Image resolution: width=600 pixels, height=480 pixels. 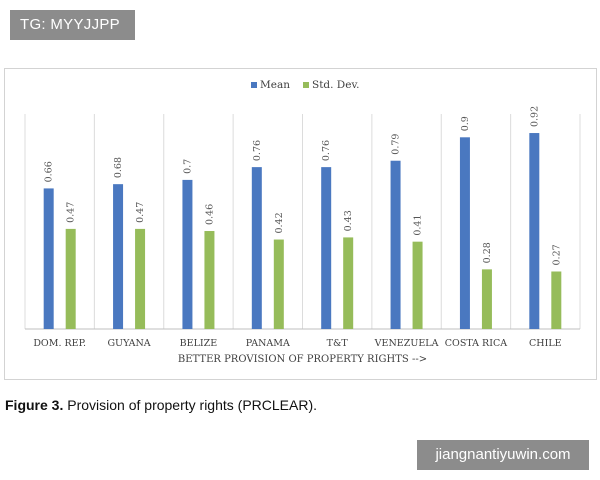 I want to click on data-label-std-dev-guyana: 0.47, so click(x=140, y=212).